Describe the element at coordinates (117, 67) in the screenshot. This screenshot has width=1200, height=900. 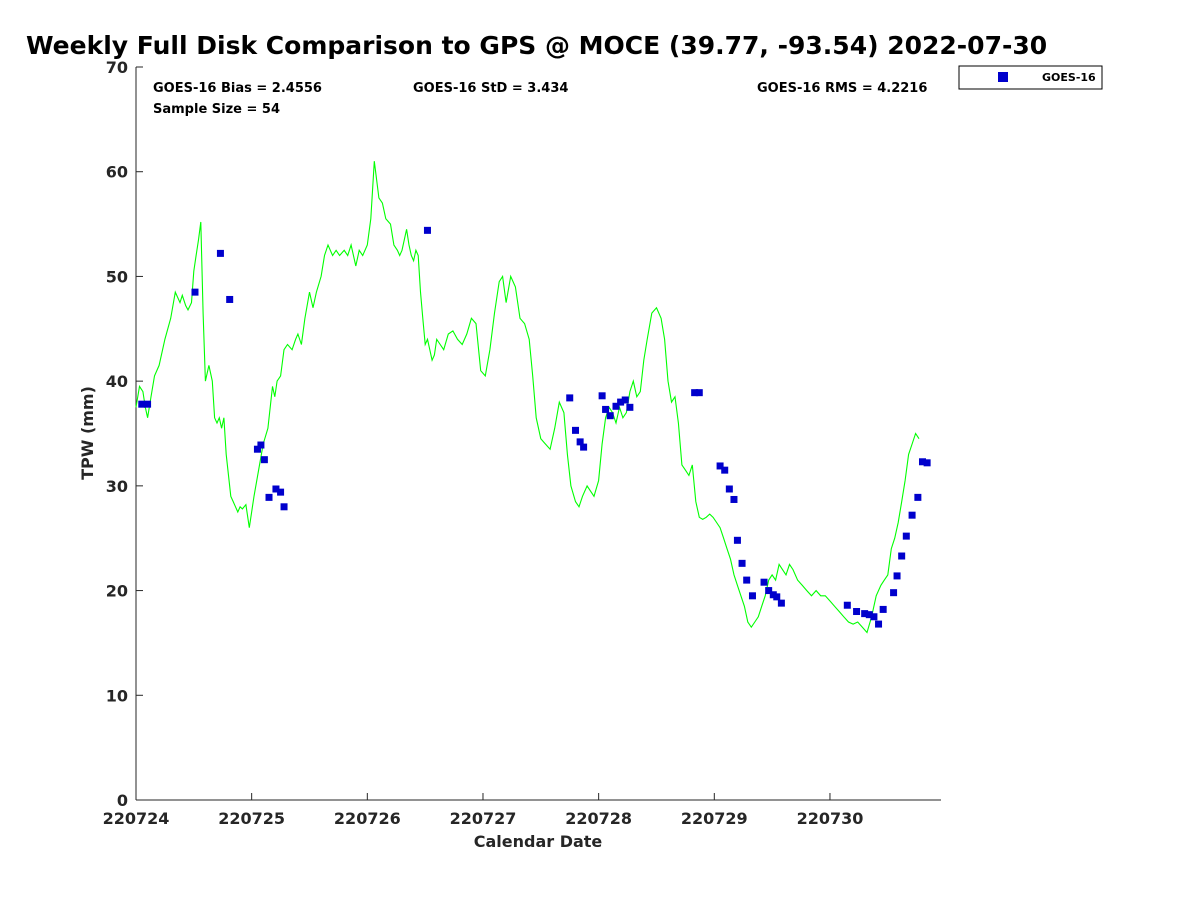
I see `y-tick-label: 70` at that location.